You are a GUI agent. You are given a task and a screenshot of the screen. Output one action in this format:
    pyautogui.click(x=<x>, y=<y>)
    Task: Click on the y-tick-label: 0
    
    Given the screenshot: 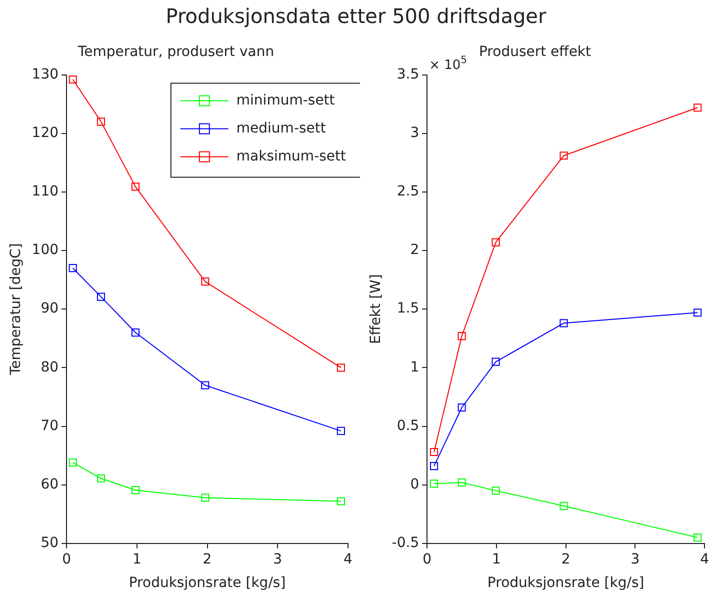 What is the action you would take?
    pyautogui.click(x=415, y=484)
    